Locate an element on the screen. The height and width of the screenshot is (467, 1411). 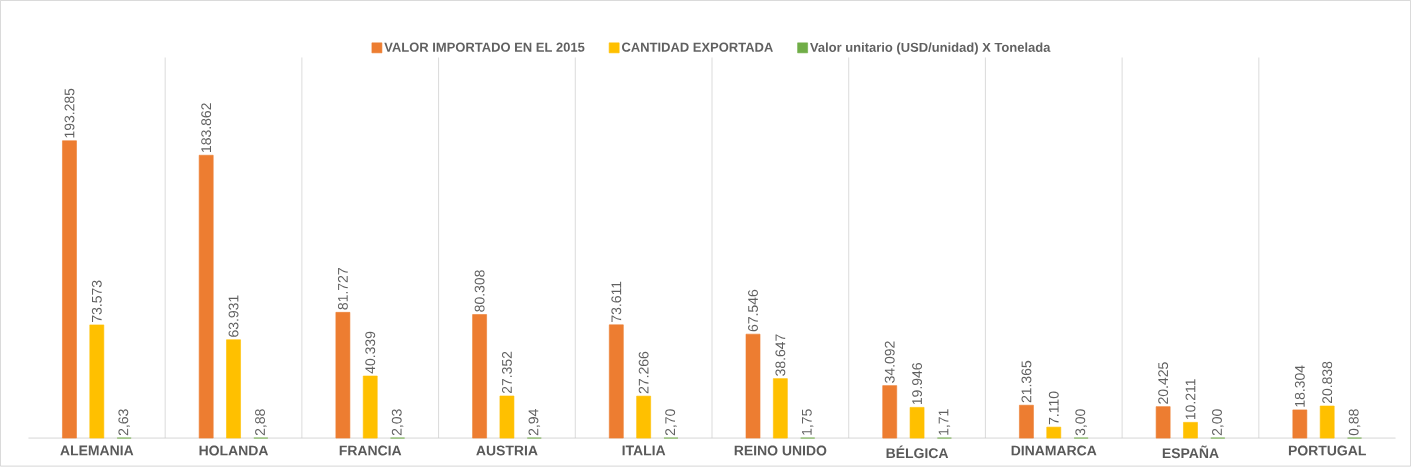
data-label: 34.092 is located at coordinates (889, 362).